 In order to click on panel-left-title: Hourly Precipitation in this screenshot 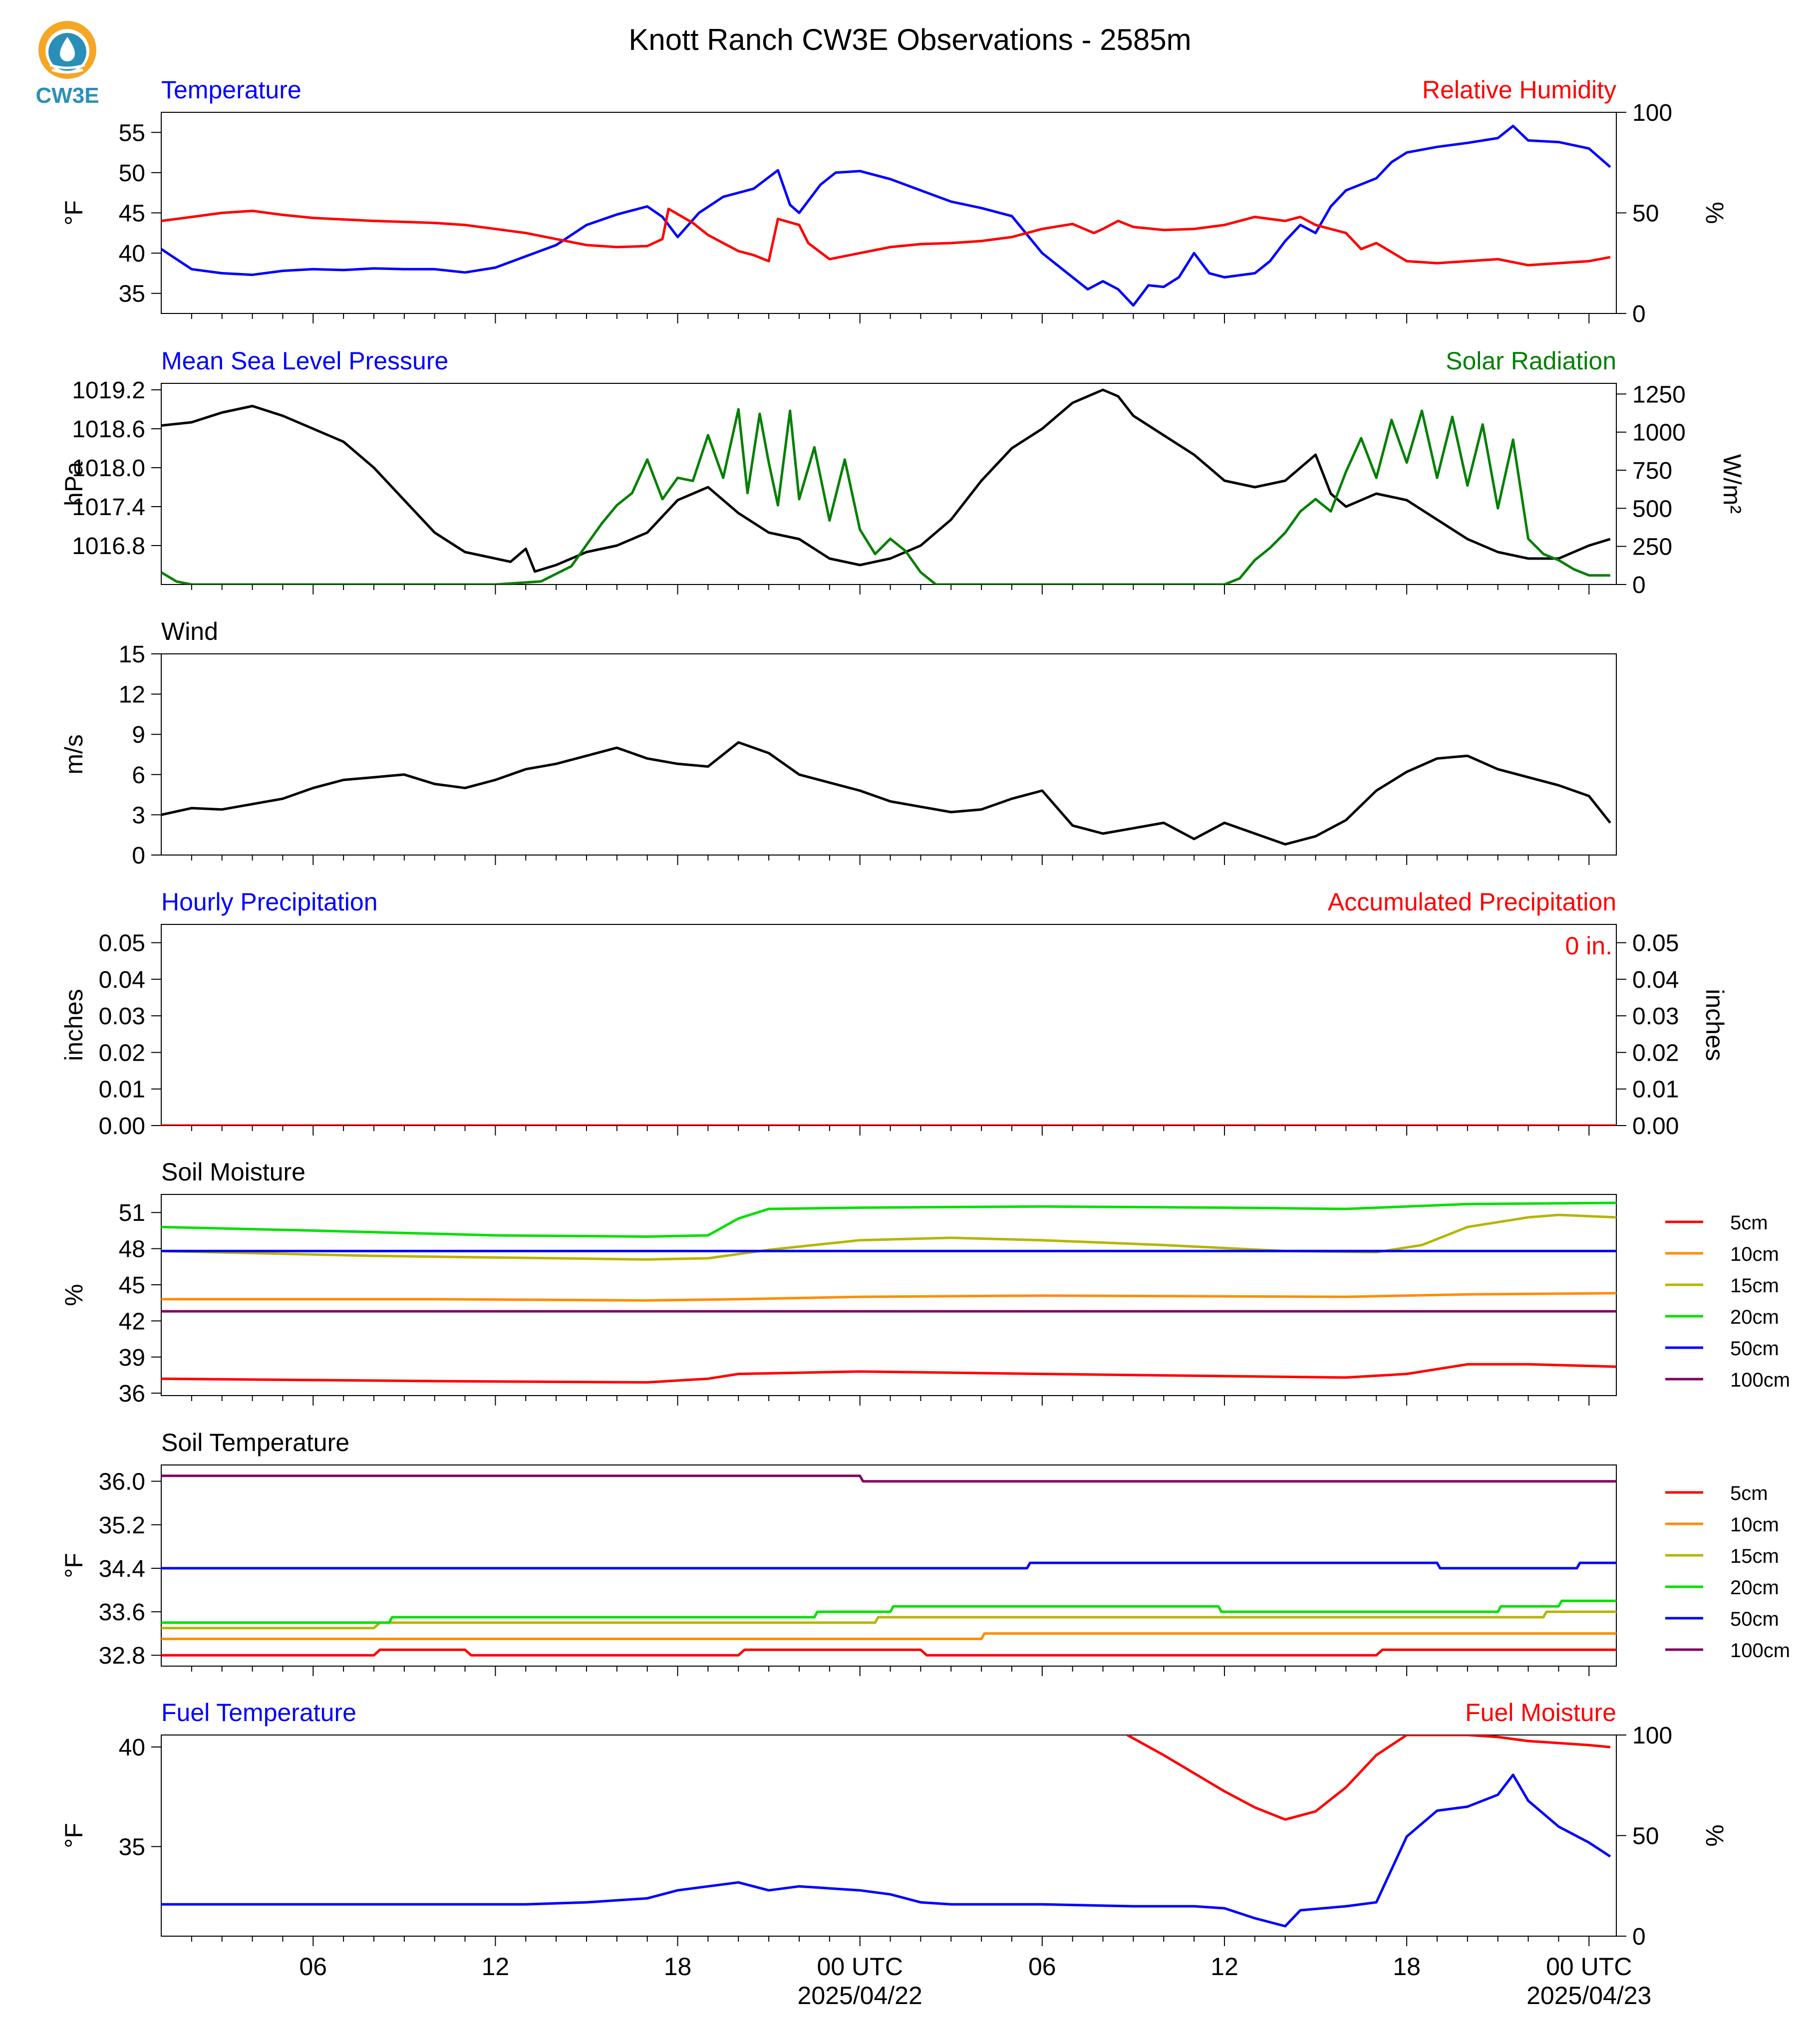, I will do `click(269, 902)`.